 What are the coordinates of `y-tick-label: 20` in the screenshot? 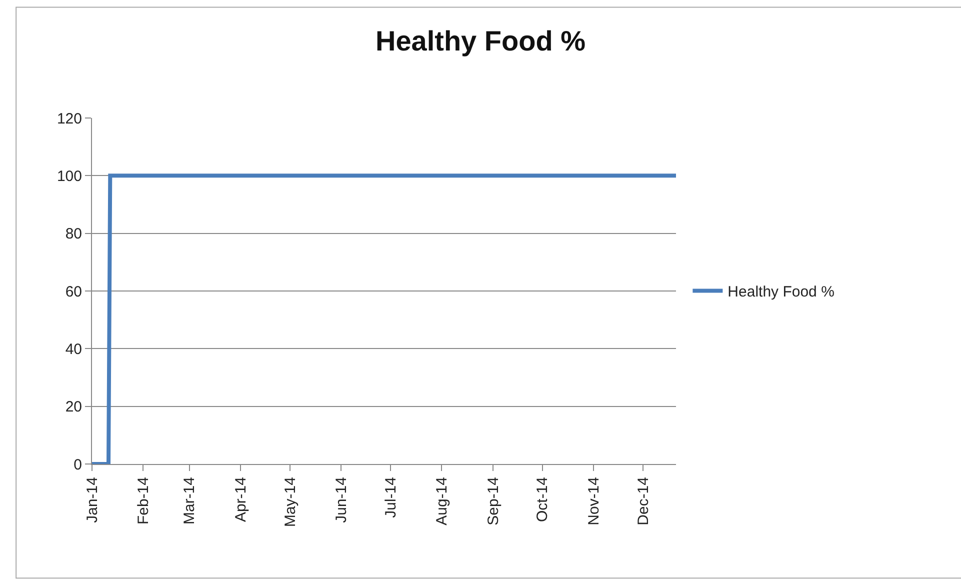 It's located at (73, 407).